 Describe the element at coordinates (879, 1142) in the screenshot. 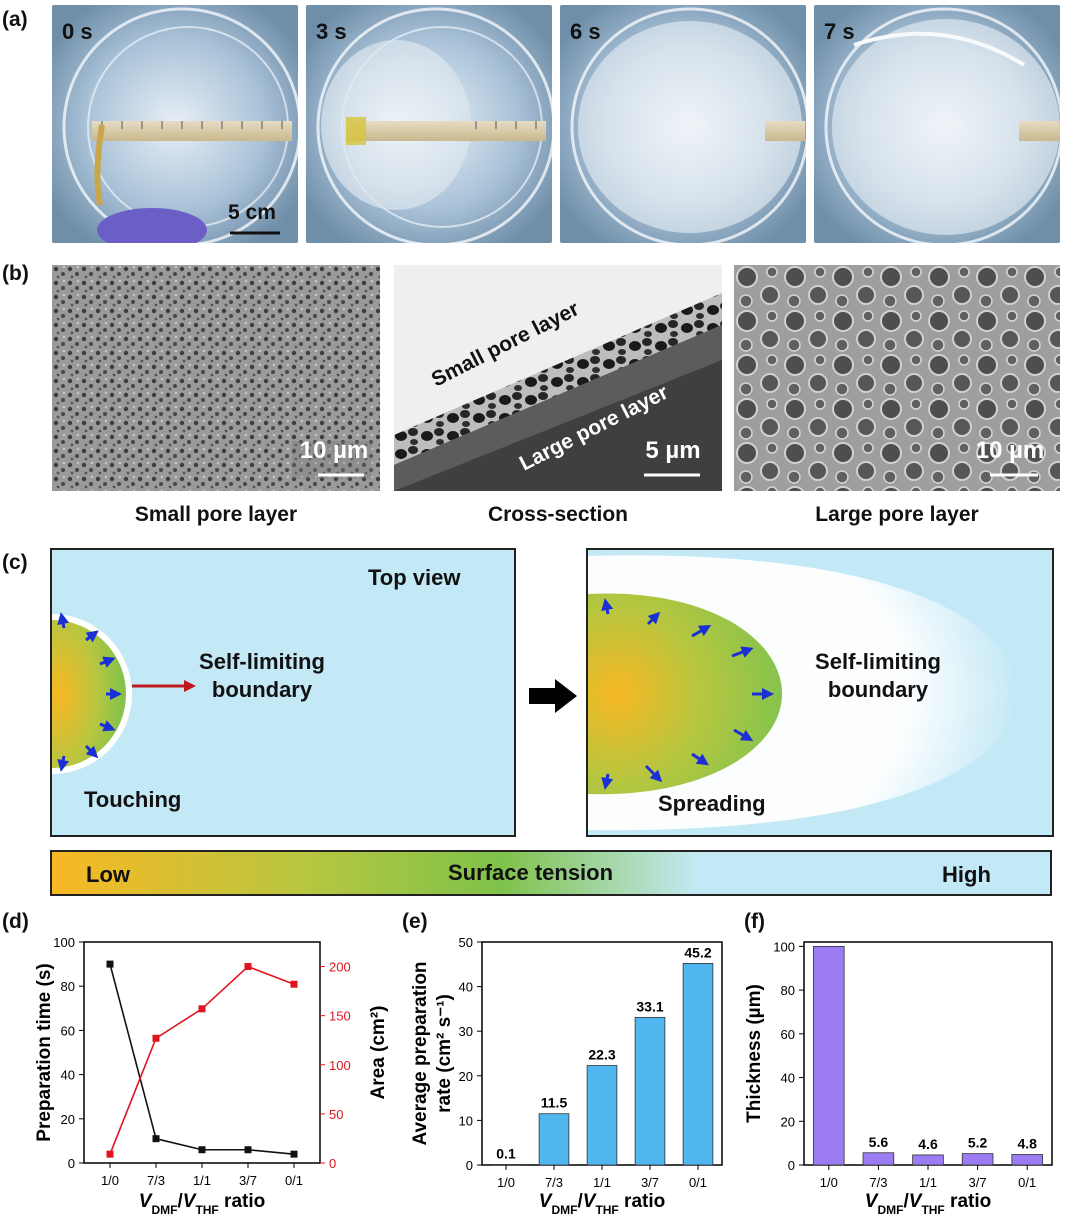

I see `bar-value-label: 5.6` at that location.